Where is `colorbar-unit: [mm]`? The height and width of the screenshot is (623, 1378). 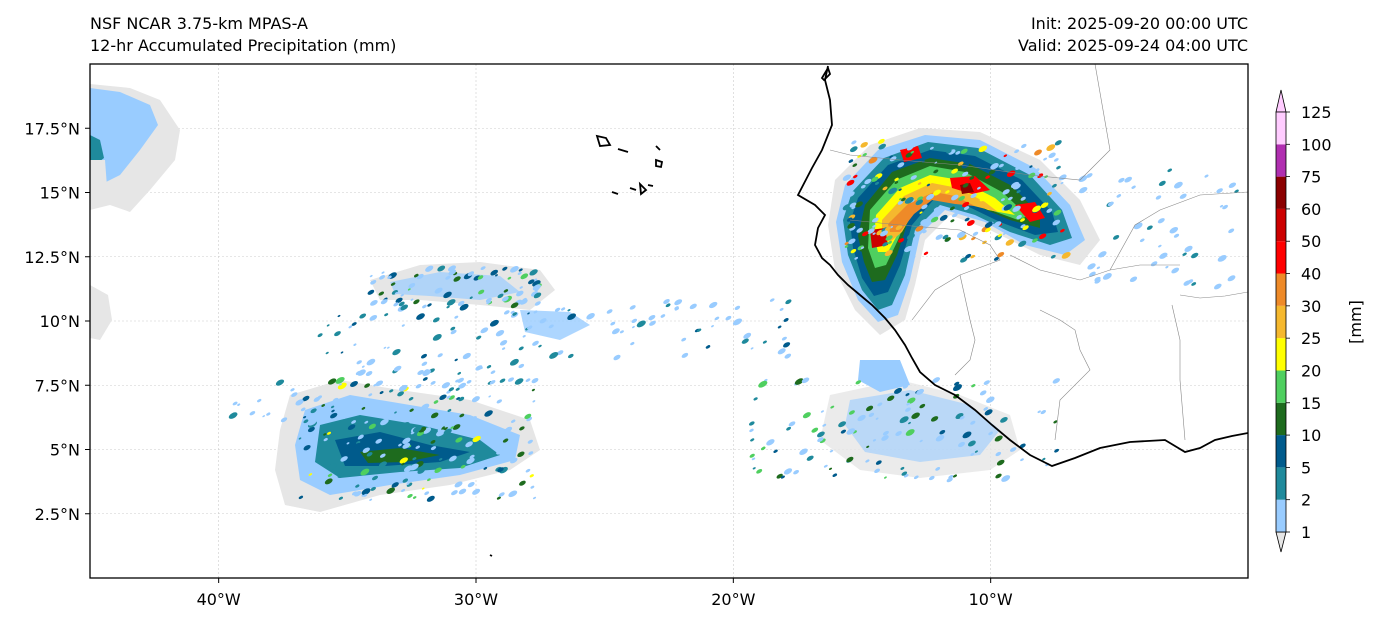
colorbar-unit: [mm] is located at coordinates (1355, 322).